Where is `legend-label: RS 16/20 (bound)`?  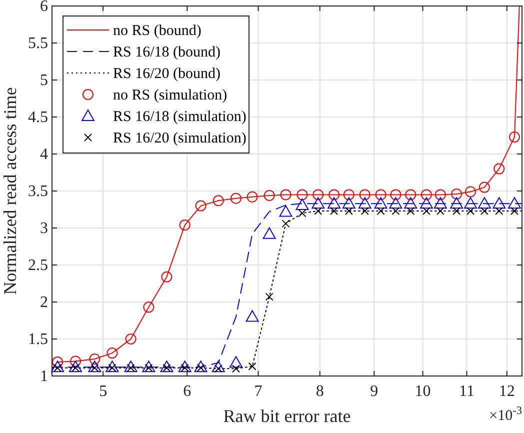
legend-label: RS 16/20 (bound) is located at coordinates (167, 74).